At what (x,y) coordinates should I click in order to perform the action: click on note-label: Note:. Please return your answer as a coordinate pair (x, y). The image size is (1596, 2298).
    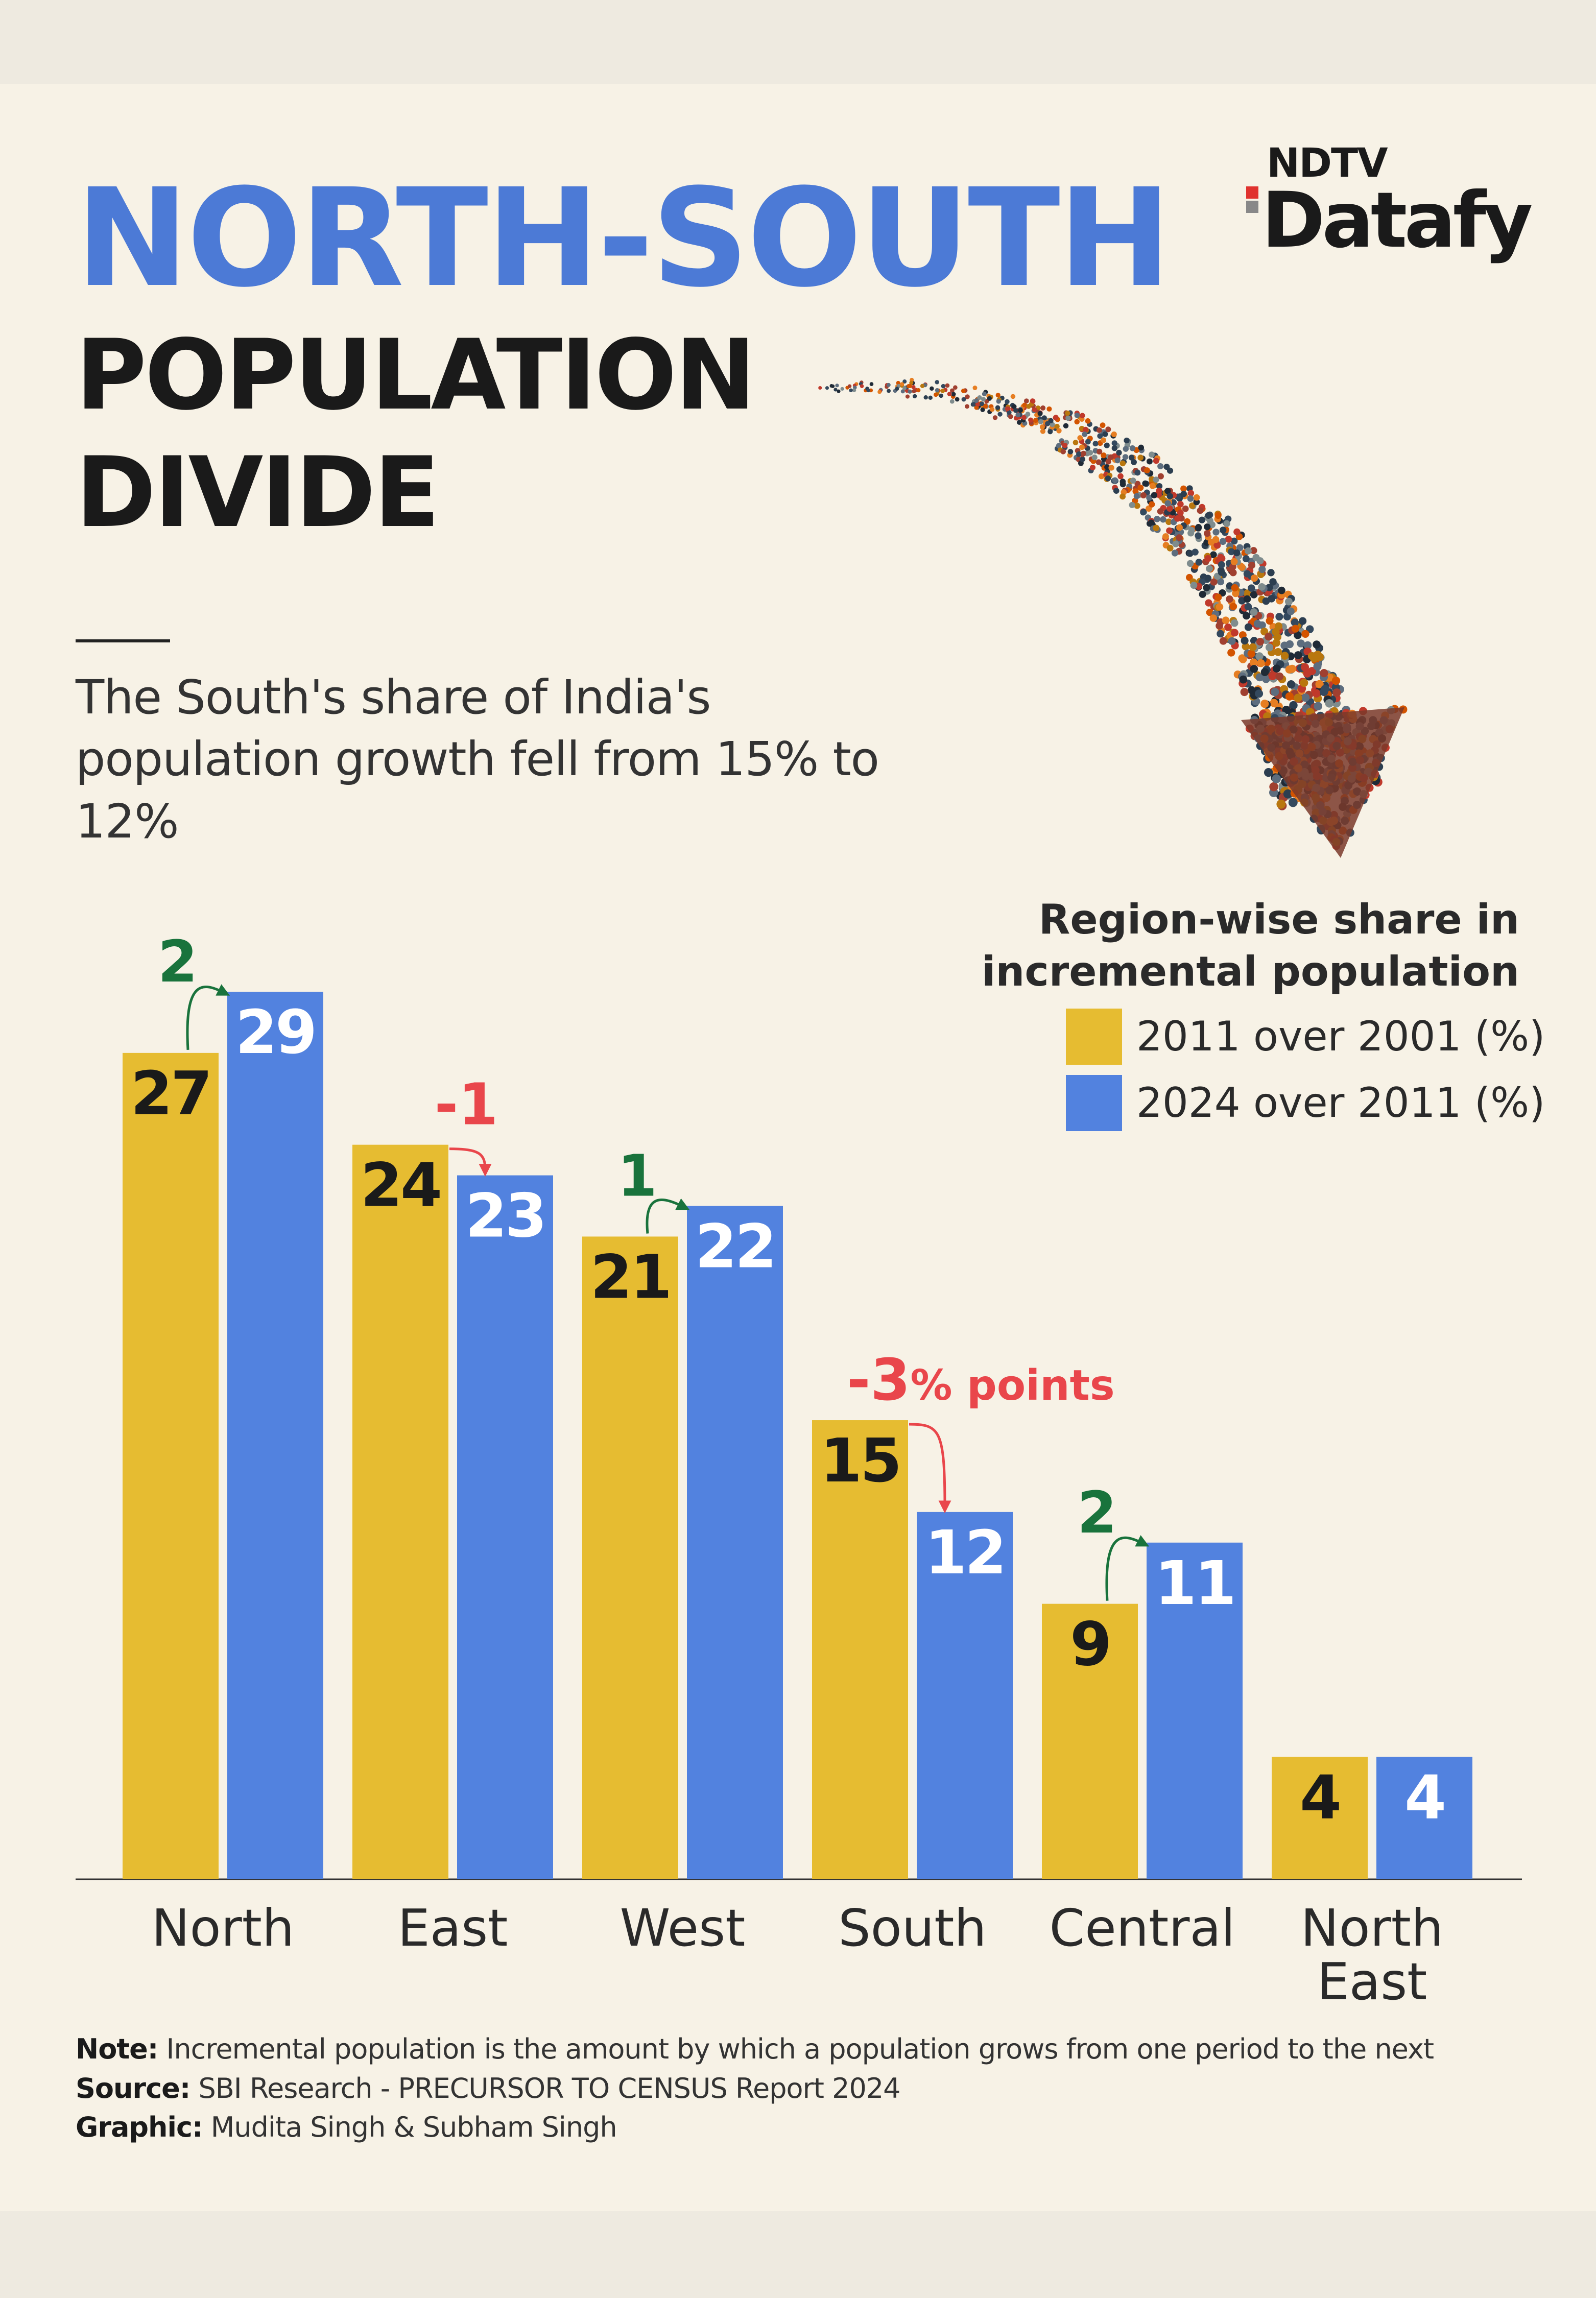
    Looking at the image, I should click on (117, 2049).